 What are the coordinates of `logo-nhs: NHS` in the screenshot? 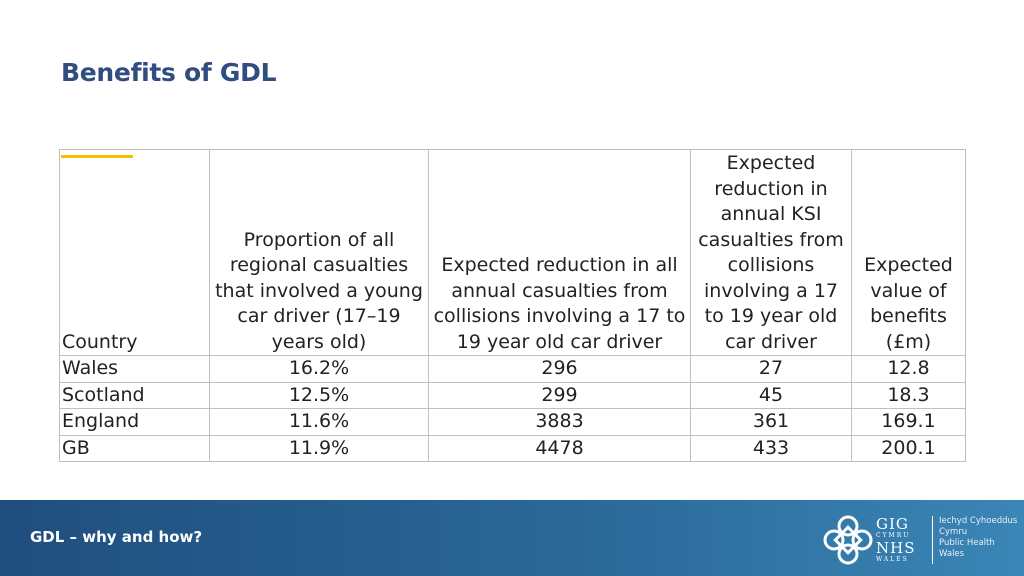 It's located at (896, 548).